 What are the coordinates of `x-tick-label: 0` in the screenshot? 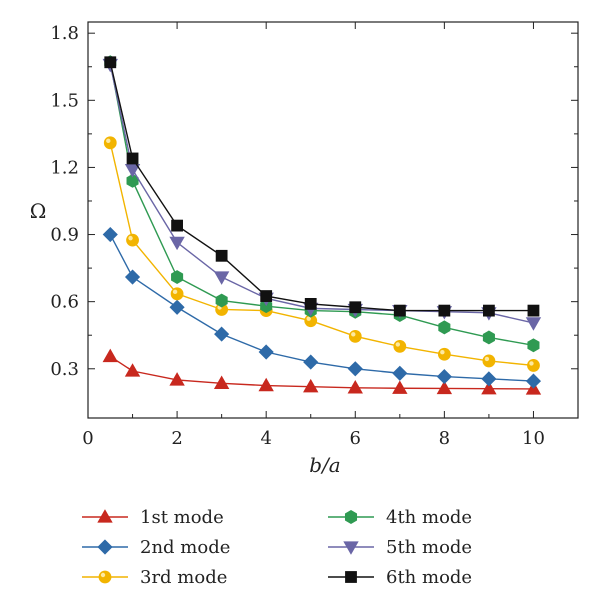 It's located at (87, 438).